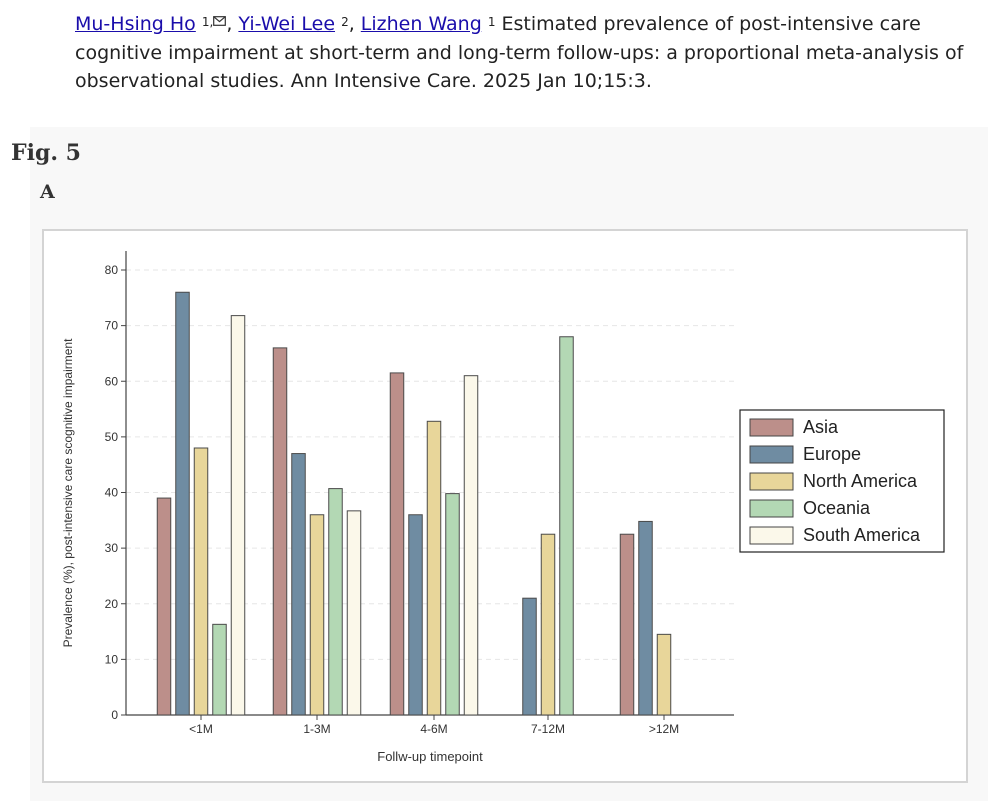 This screenshot has height=801, width=991. Describe the element at coordinates (491, 22) in the screenshot. I see `author-affiliation-3: 1` at that location.